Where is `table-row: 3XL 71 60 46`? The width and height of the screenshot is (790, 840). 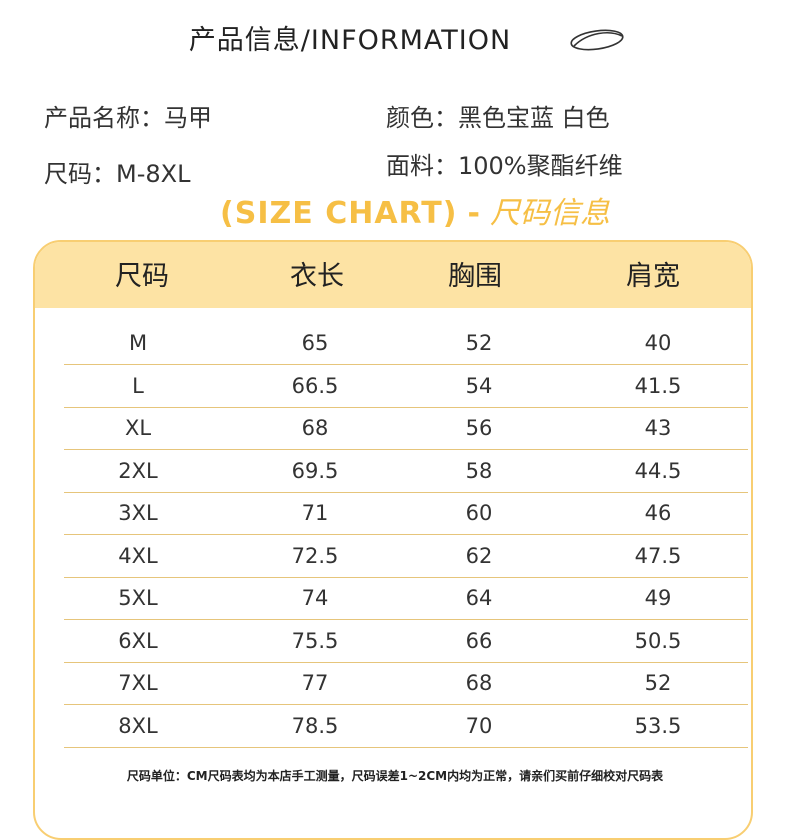 table-row: 3XL 71 60 46 is located at coordinates (406, 513).